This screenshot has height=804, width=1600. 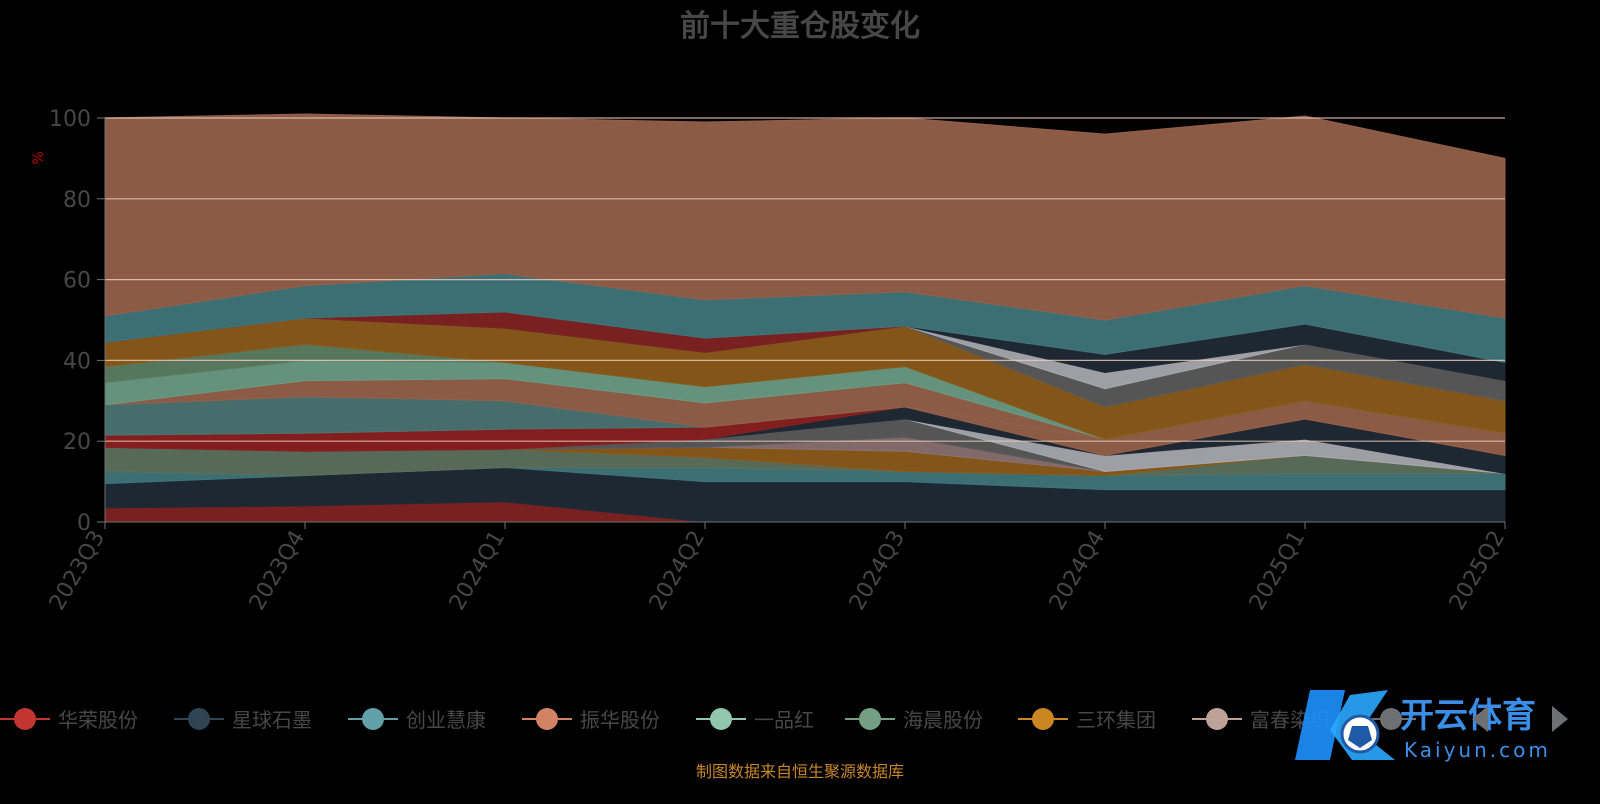 I want to click on x-tick-label: 2024Q3, so click(x=877, y=571).